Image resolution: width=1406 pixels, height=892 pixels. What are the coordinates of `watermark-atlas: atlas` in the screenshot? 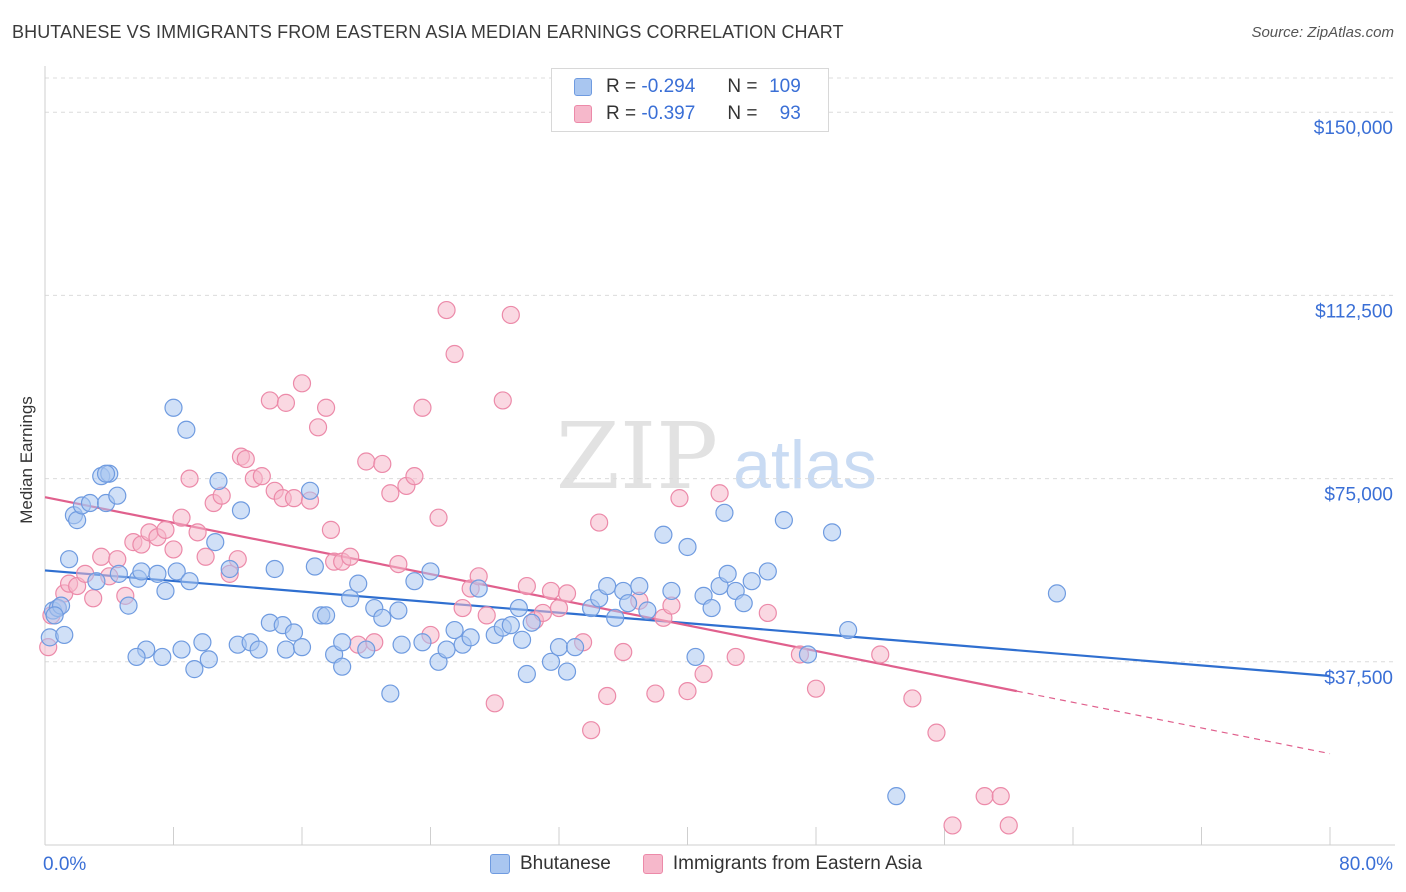 It's located at (805, 465).